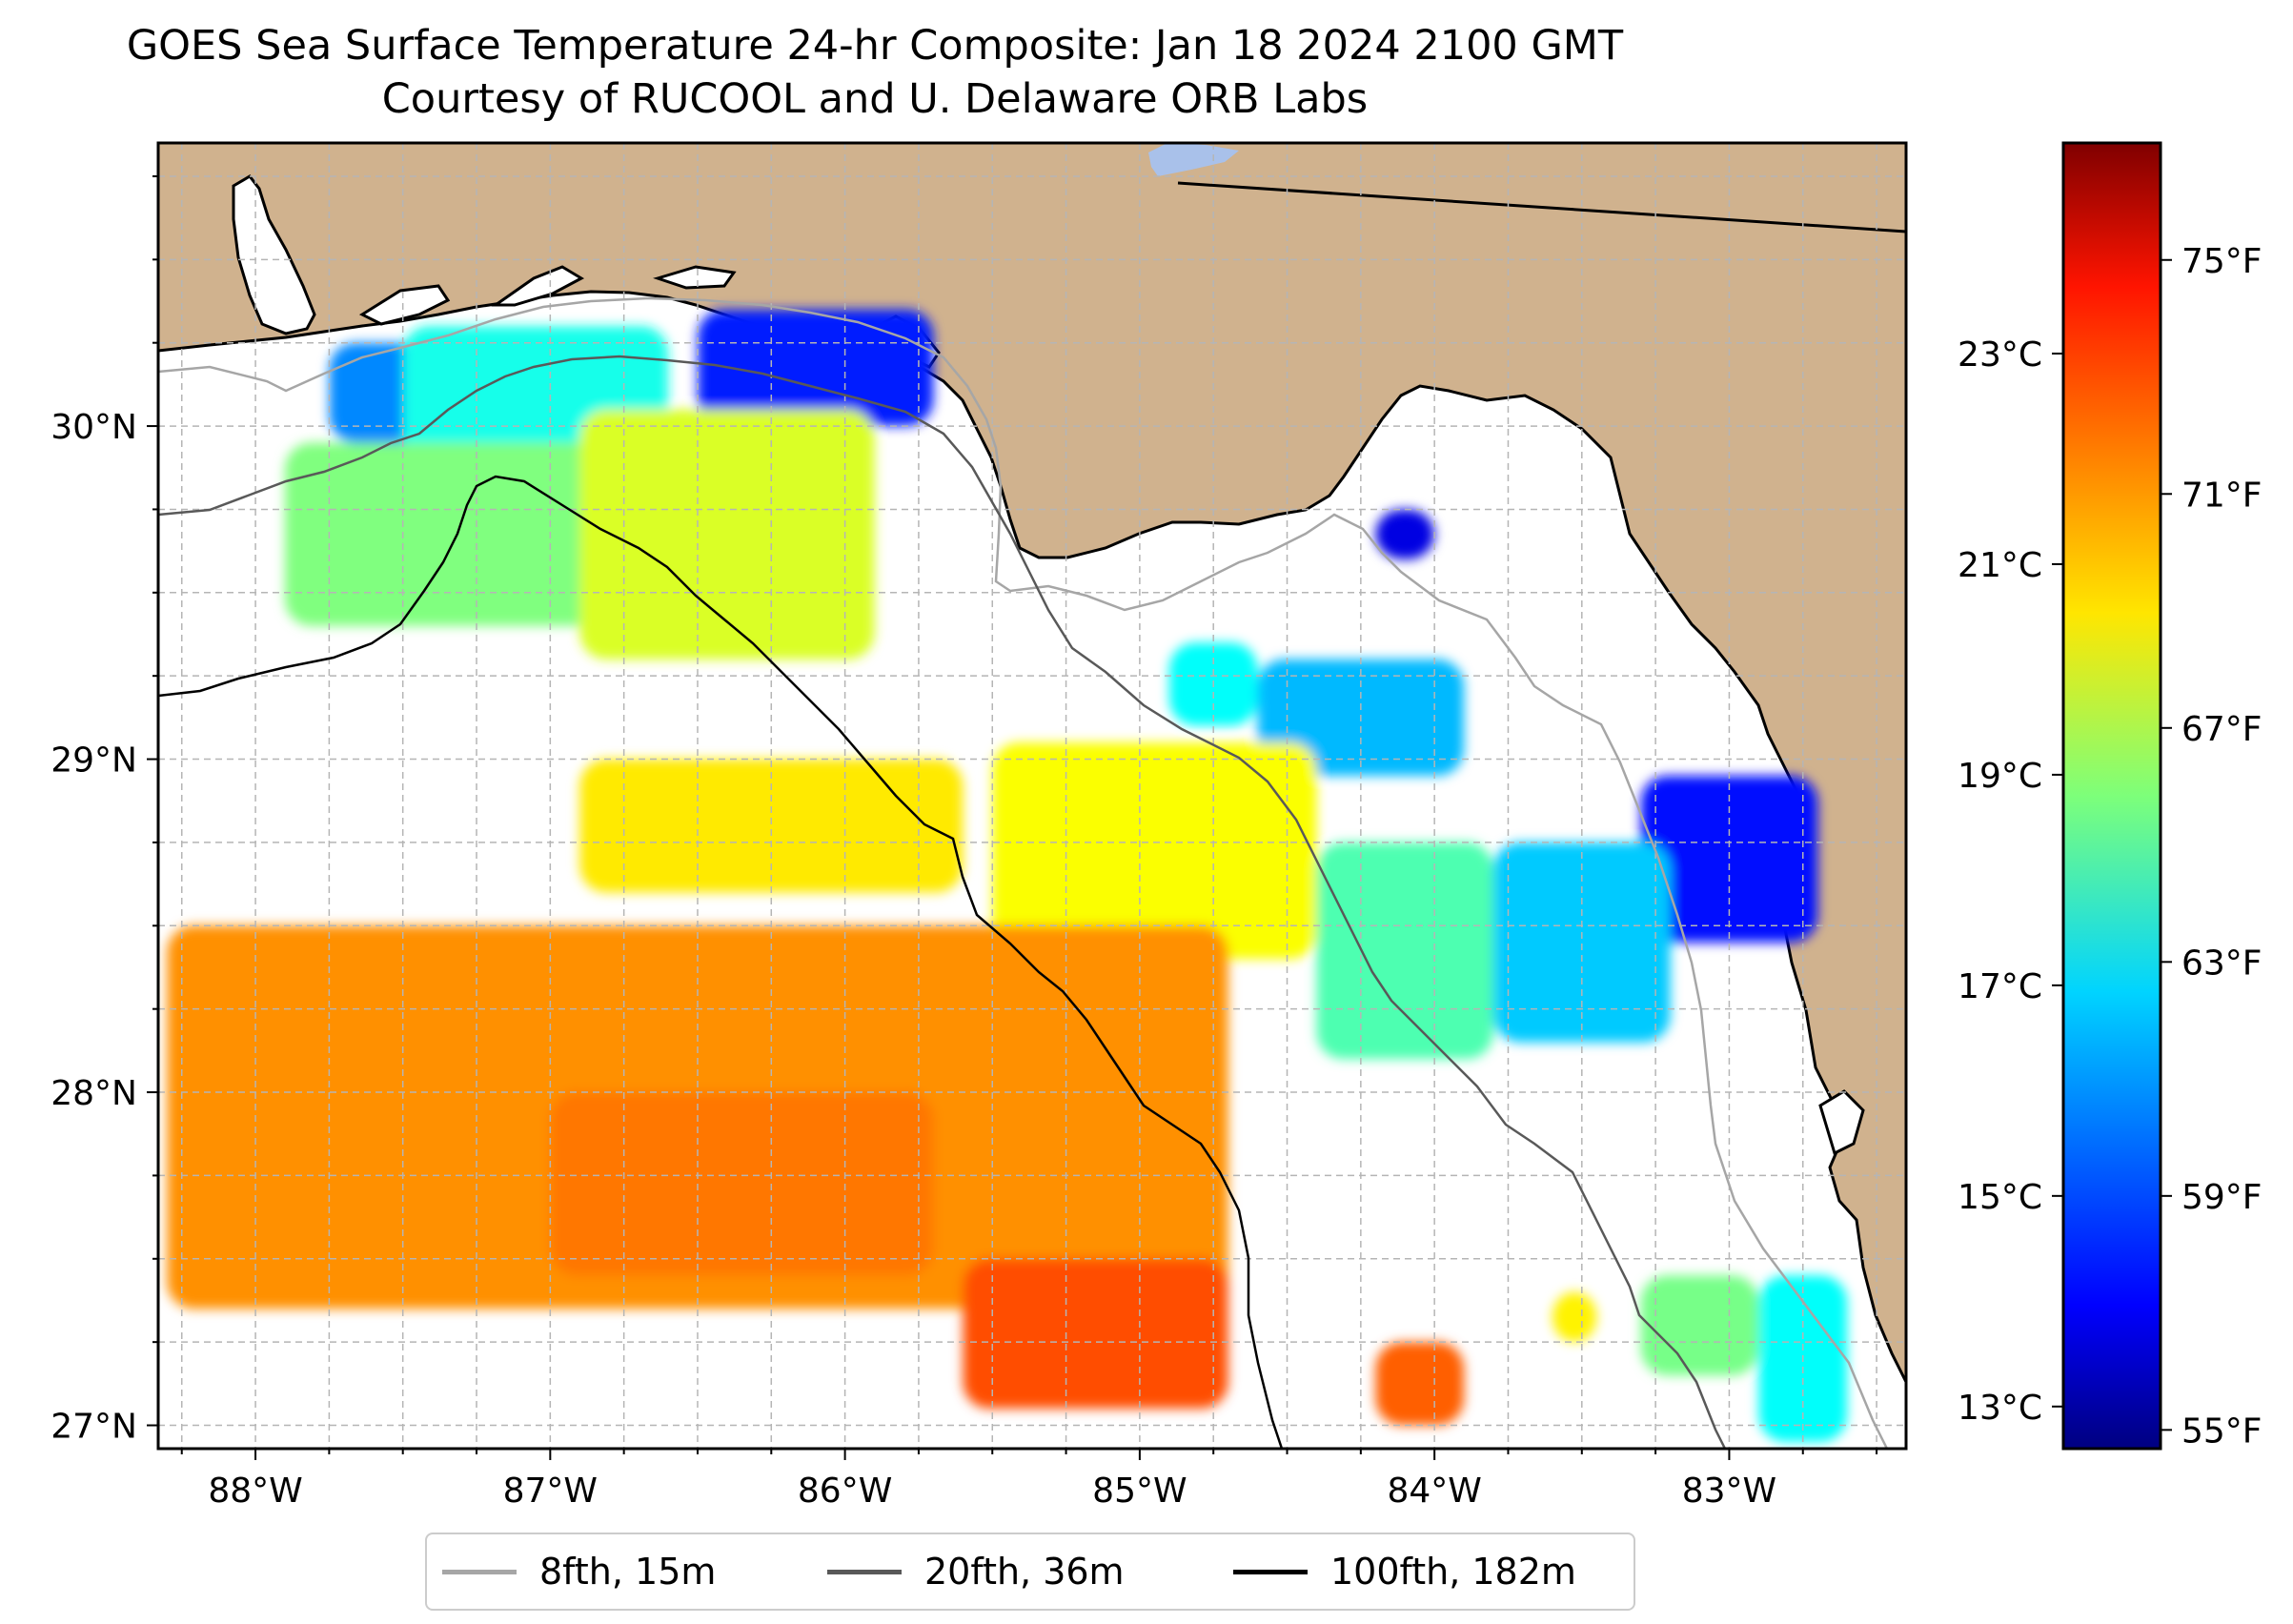  What do you see at coordinates (105, 810) in the screenshot?
I see `latitude-axis: 30°N 29°N 28°N 27°N` at bounding box center [105, 810].